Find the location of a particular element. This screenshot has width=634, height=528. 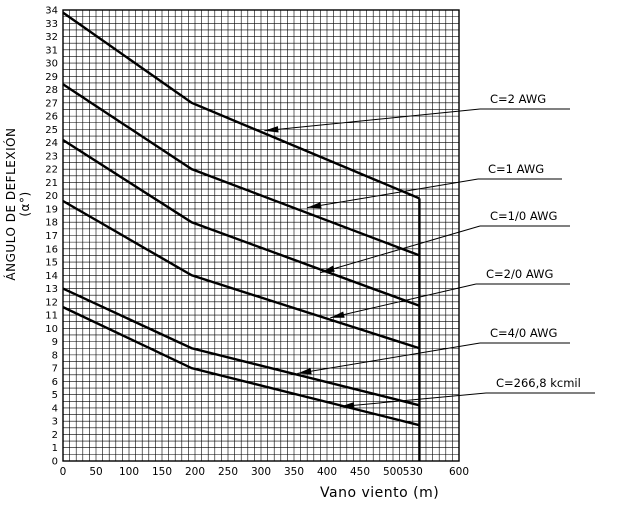

x-tick-label: 500 is located at coordinates (393, 472).